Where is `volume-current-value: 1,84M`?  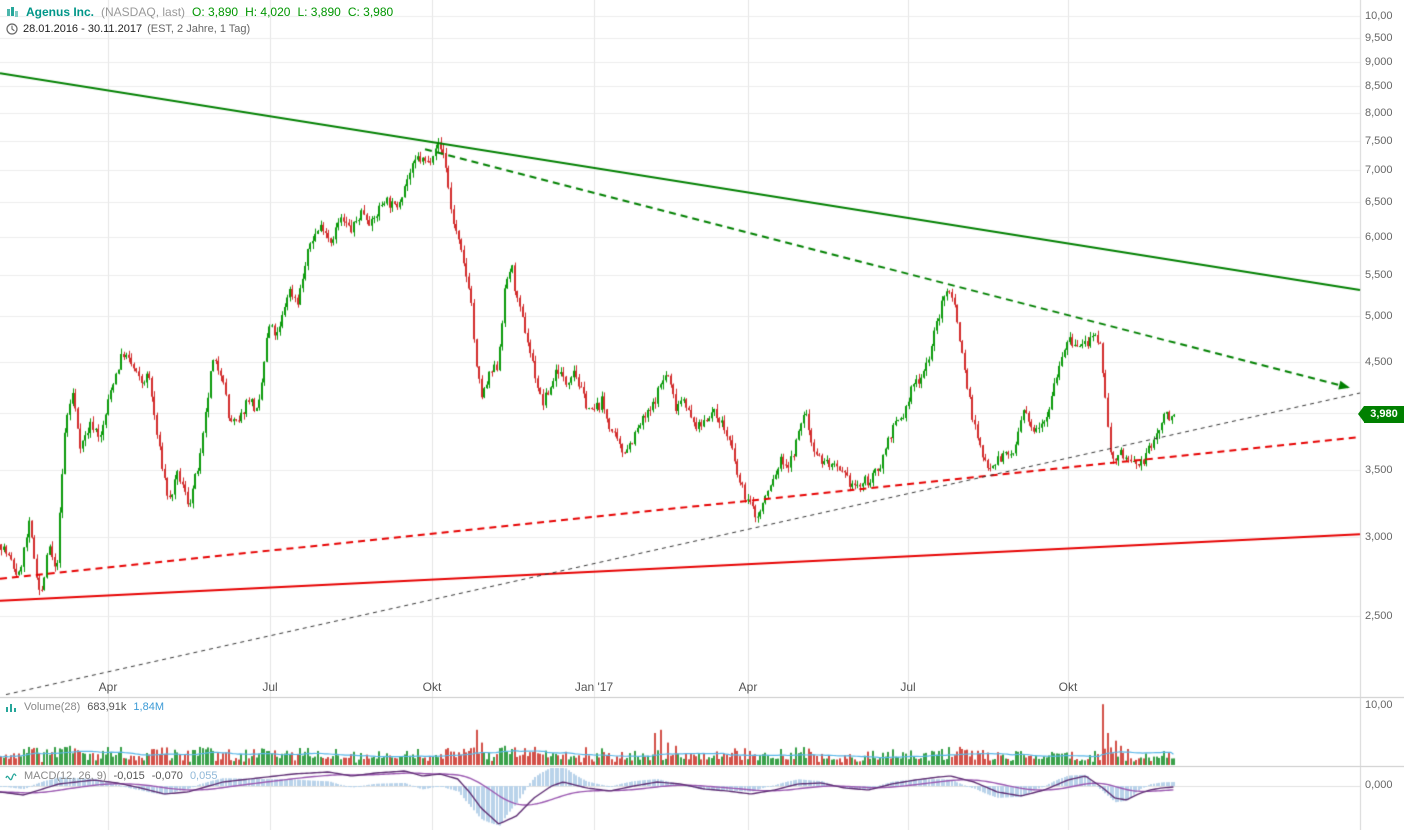
volume-current-value: 1,84M is located at coordinates (148, 707).